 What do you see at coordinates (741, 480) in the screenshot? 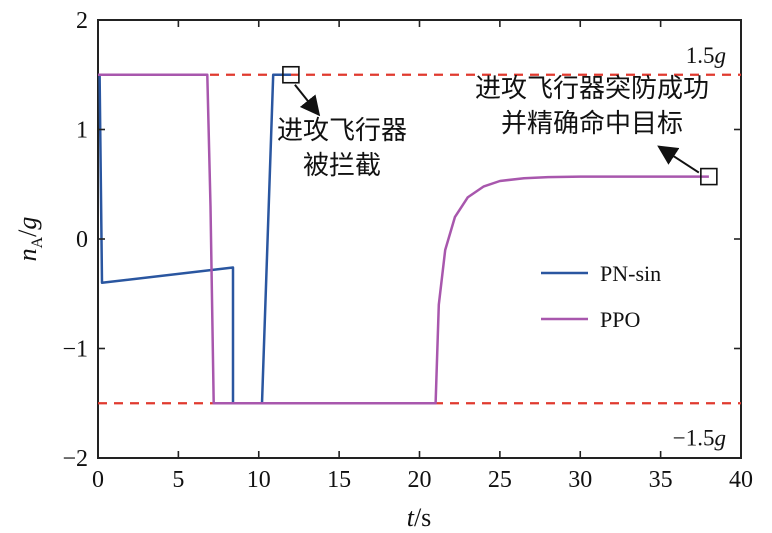
I see `x-tick-label: 40` at bounding box center [741, 480].